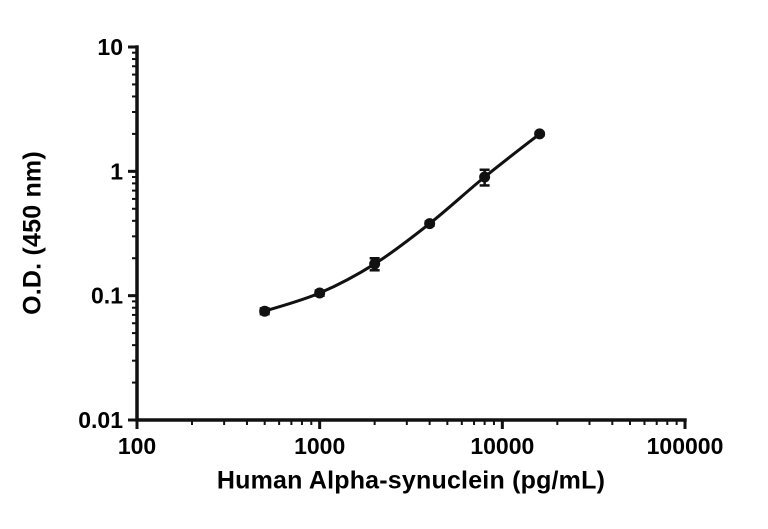 Image resolution: width=768 pixels, height=529 pixels. What do you see at coordinates (411, 480) in the screenshot?
I see `x-axis-title: Human Alpha-synuclein (pg/mL)` at bounding box center [411, 480].